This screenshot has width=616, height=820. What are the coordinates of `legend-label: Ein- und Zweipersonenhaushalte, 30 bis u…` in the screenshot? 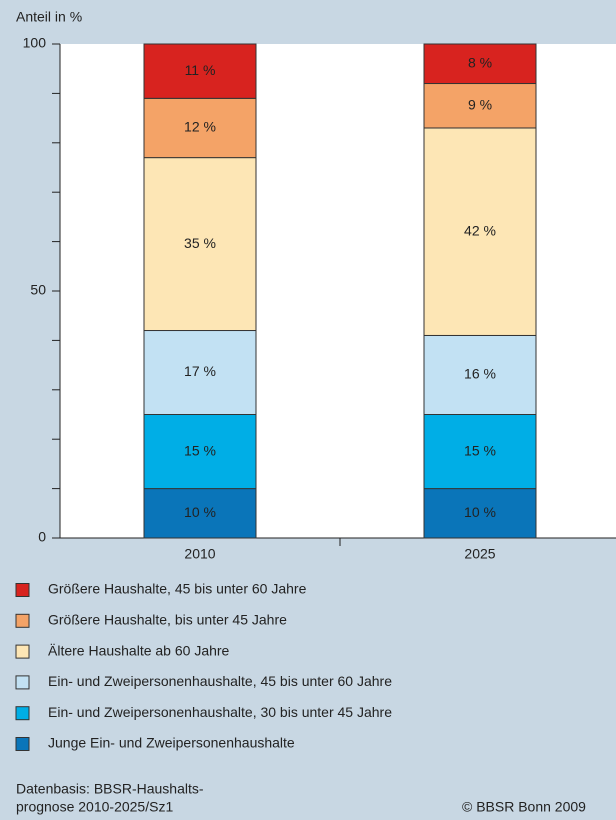 It's located at (220, 712).